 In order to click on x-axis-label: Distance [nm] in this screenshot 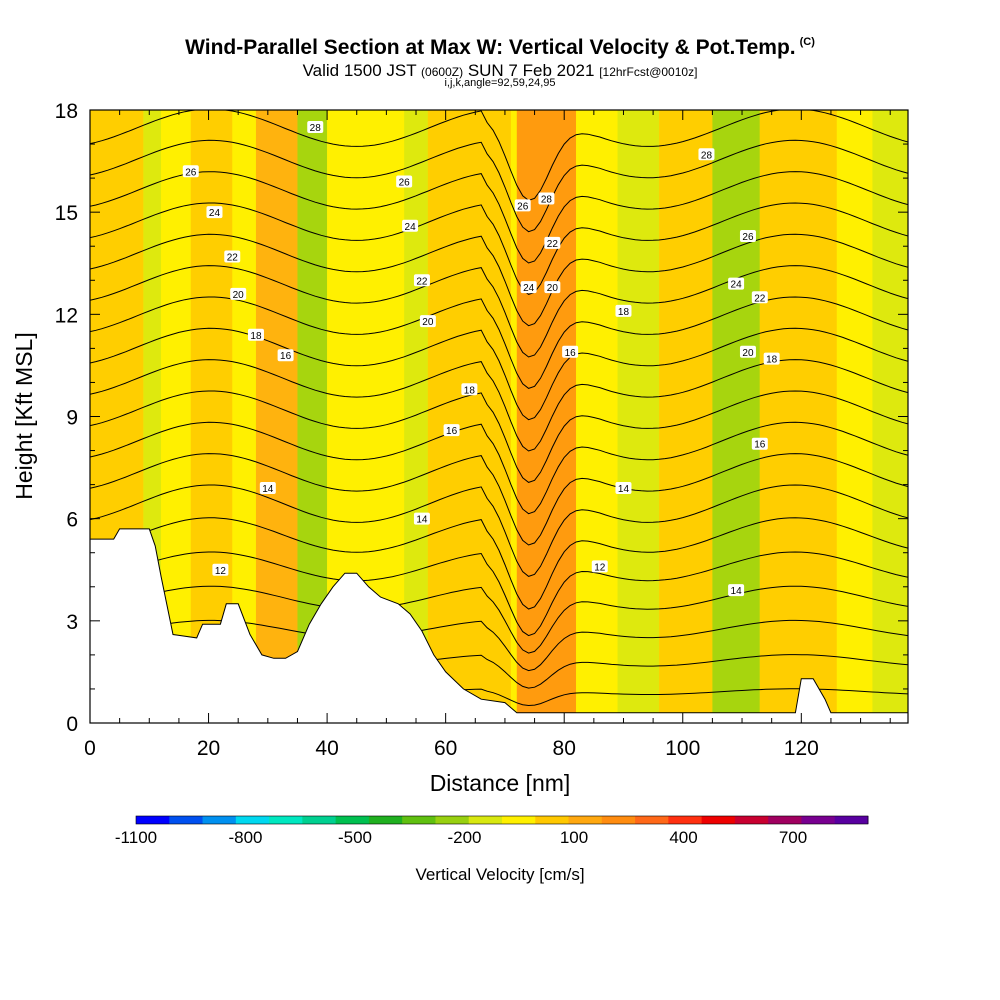, I will do `click(500, 783)`.